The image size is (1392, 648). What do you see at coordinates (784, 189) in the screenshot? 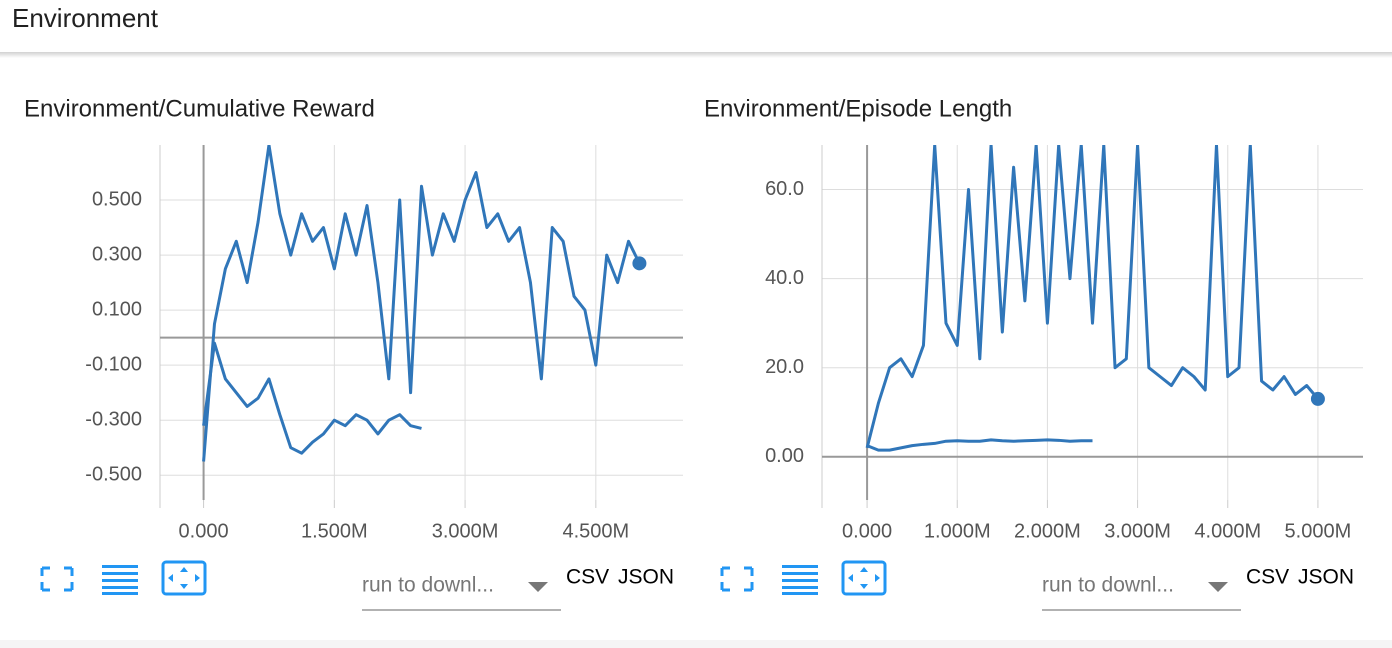
I see `y-tick-label: 60.0` at bounding box center [784, 189].